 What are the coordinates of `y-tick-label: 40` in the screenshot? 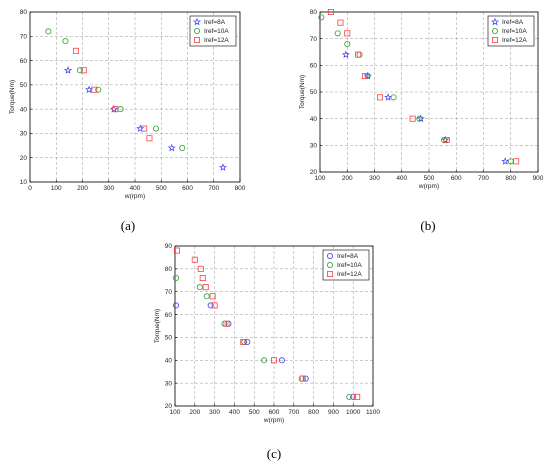 It's located at (24, 109).